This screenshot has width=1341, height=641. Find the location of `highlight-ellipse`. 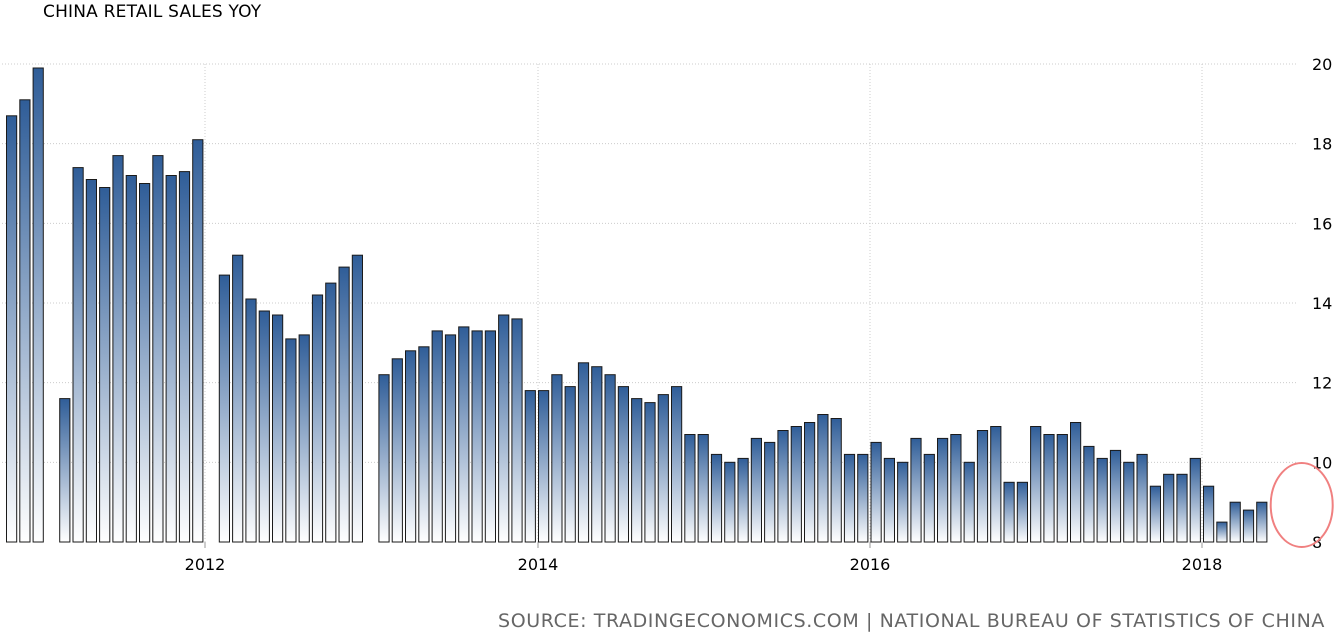

highlight-ellipse is located at coordinates (1301, 505).